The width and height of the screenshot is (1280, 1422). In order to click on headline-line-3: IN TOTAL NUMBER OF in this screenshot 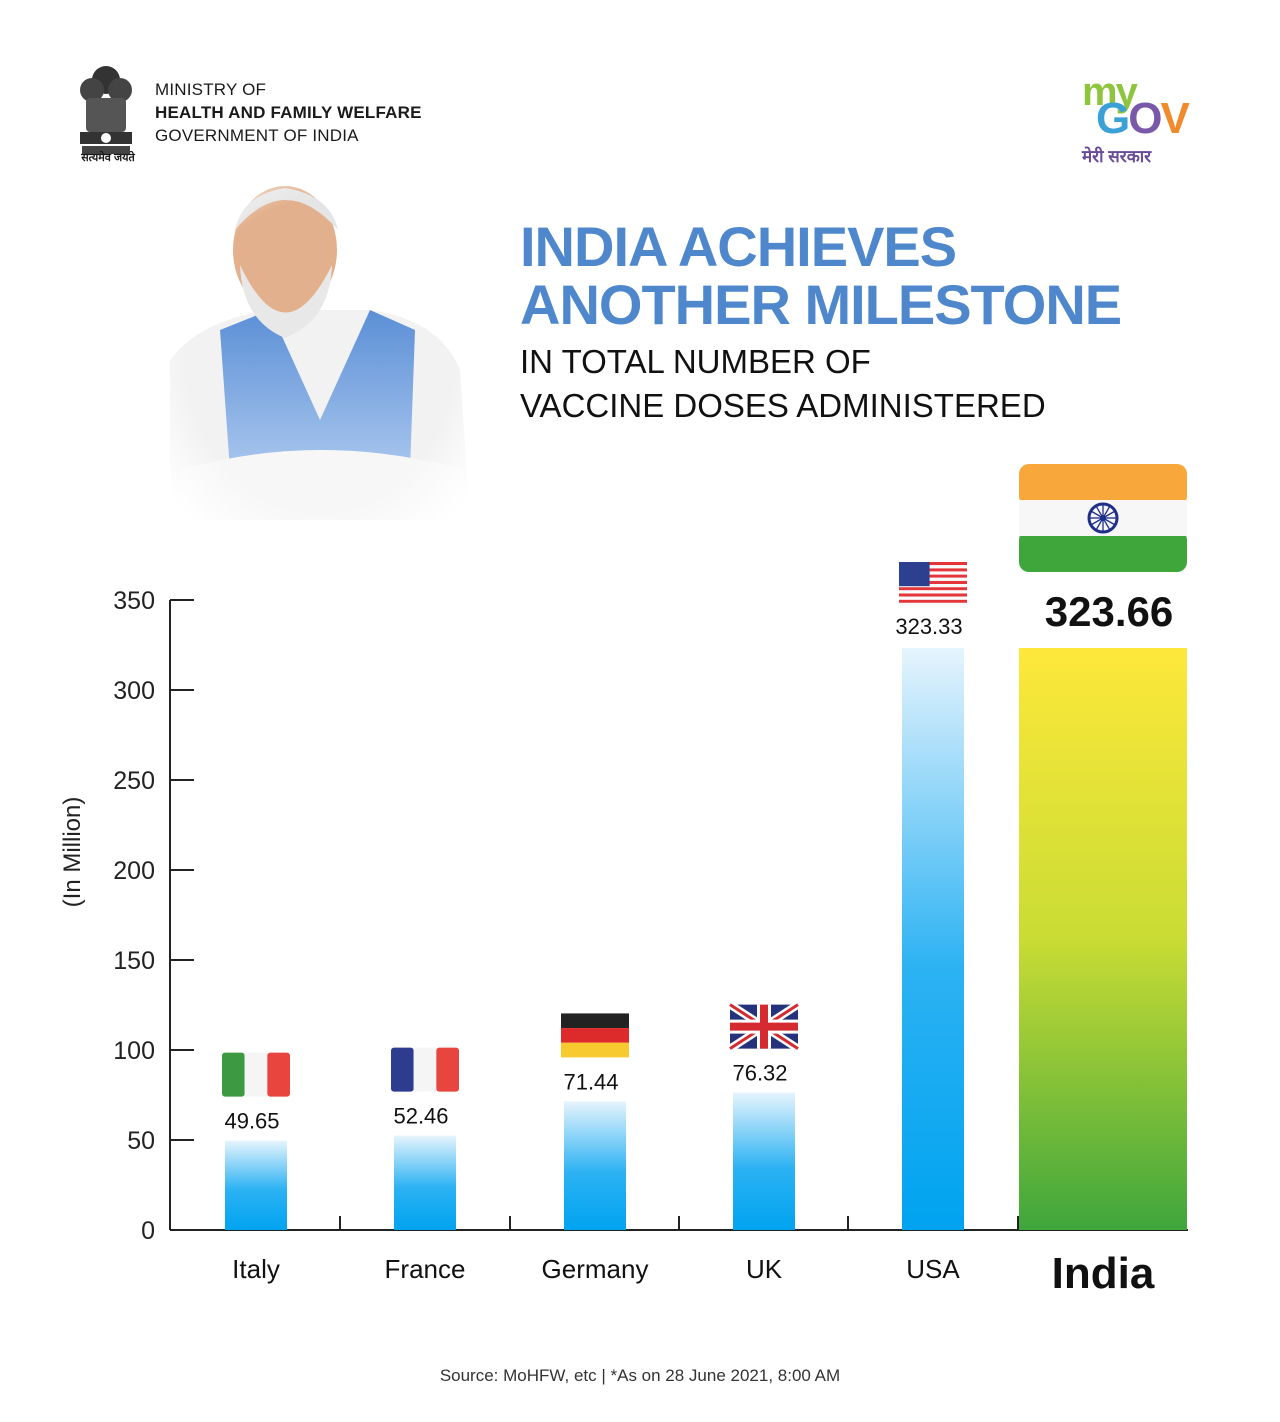, I will do `click(695, 361)`.